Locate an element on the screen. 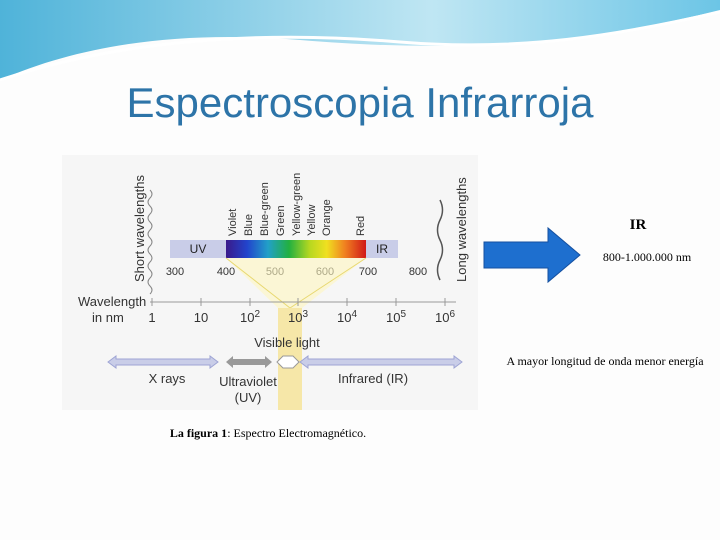 The height and width of the screenshot is (540, 720). axis-label: Wavelength is located at coordinates (112, 301).